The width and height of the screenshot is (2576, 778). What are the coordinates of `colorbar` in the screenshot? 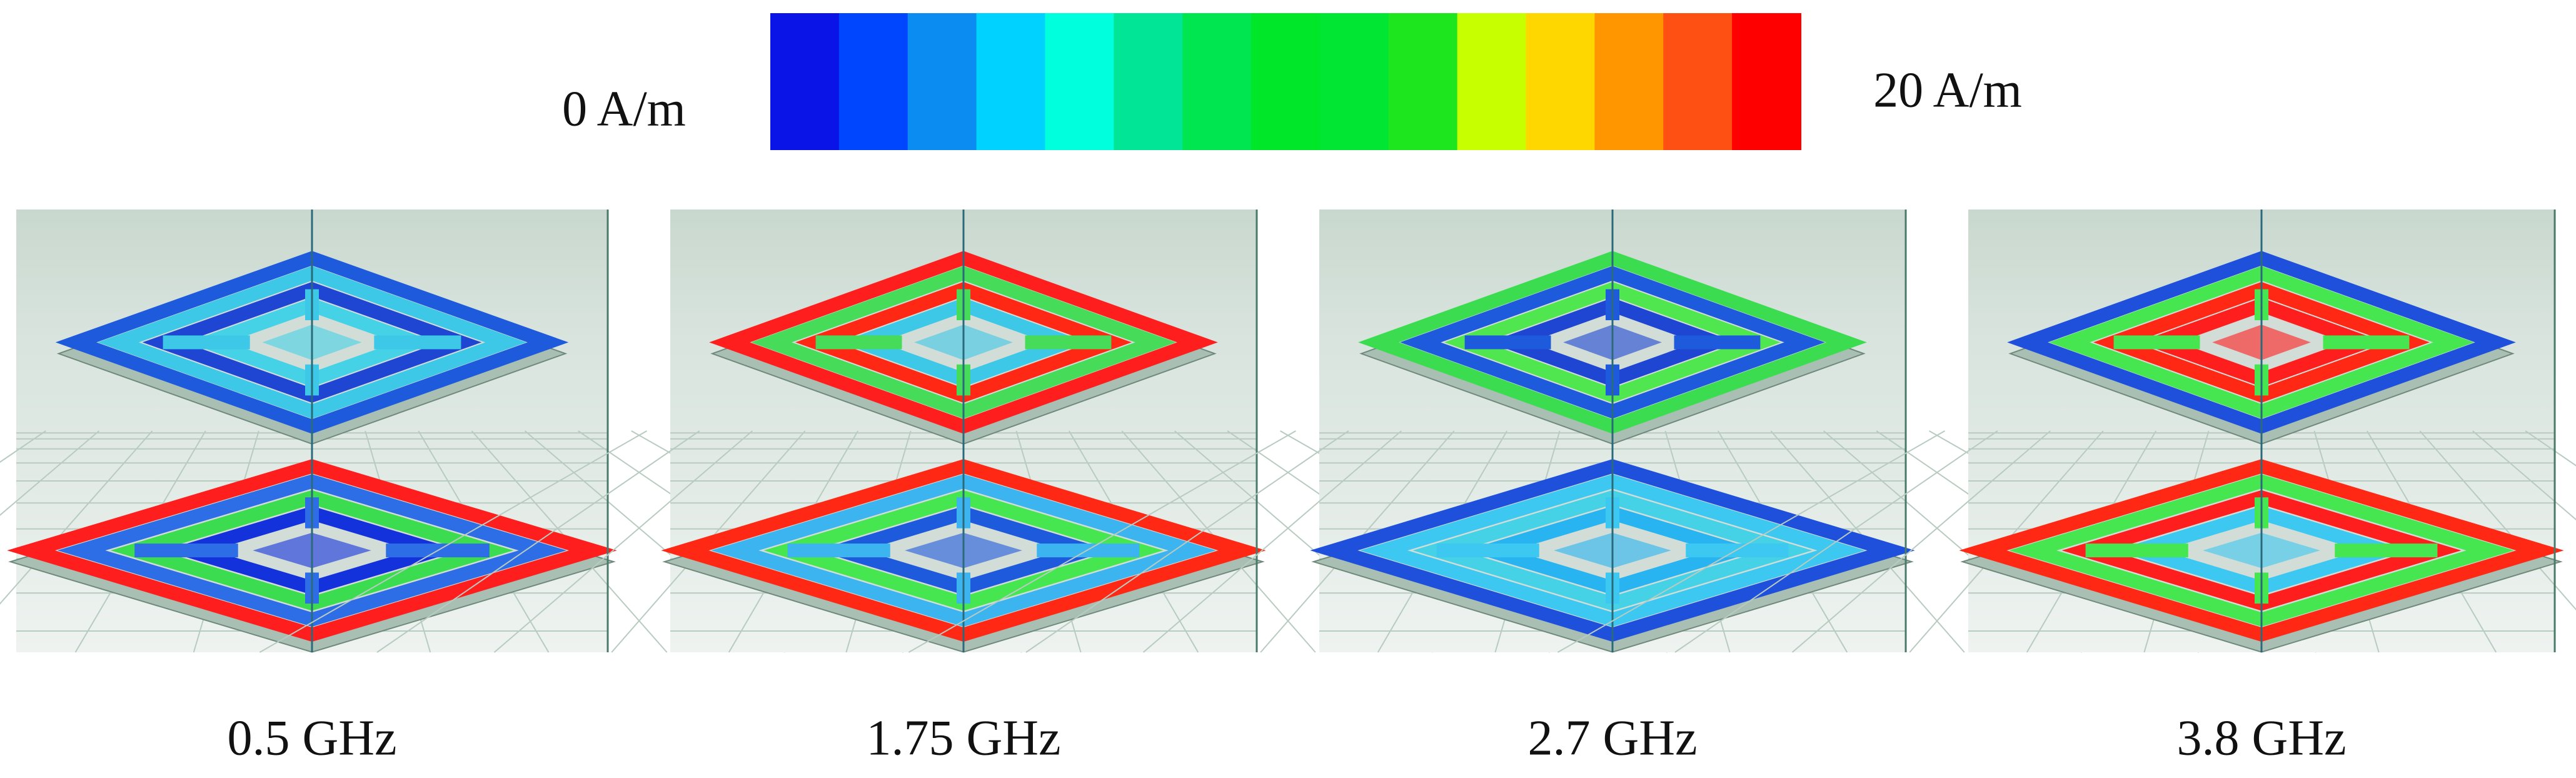 It's located at (1285, 81).